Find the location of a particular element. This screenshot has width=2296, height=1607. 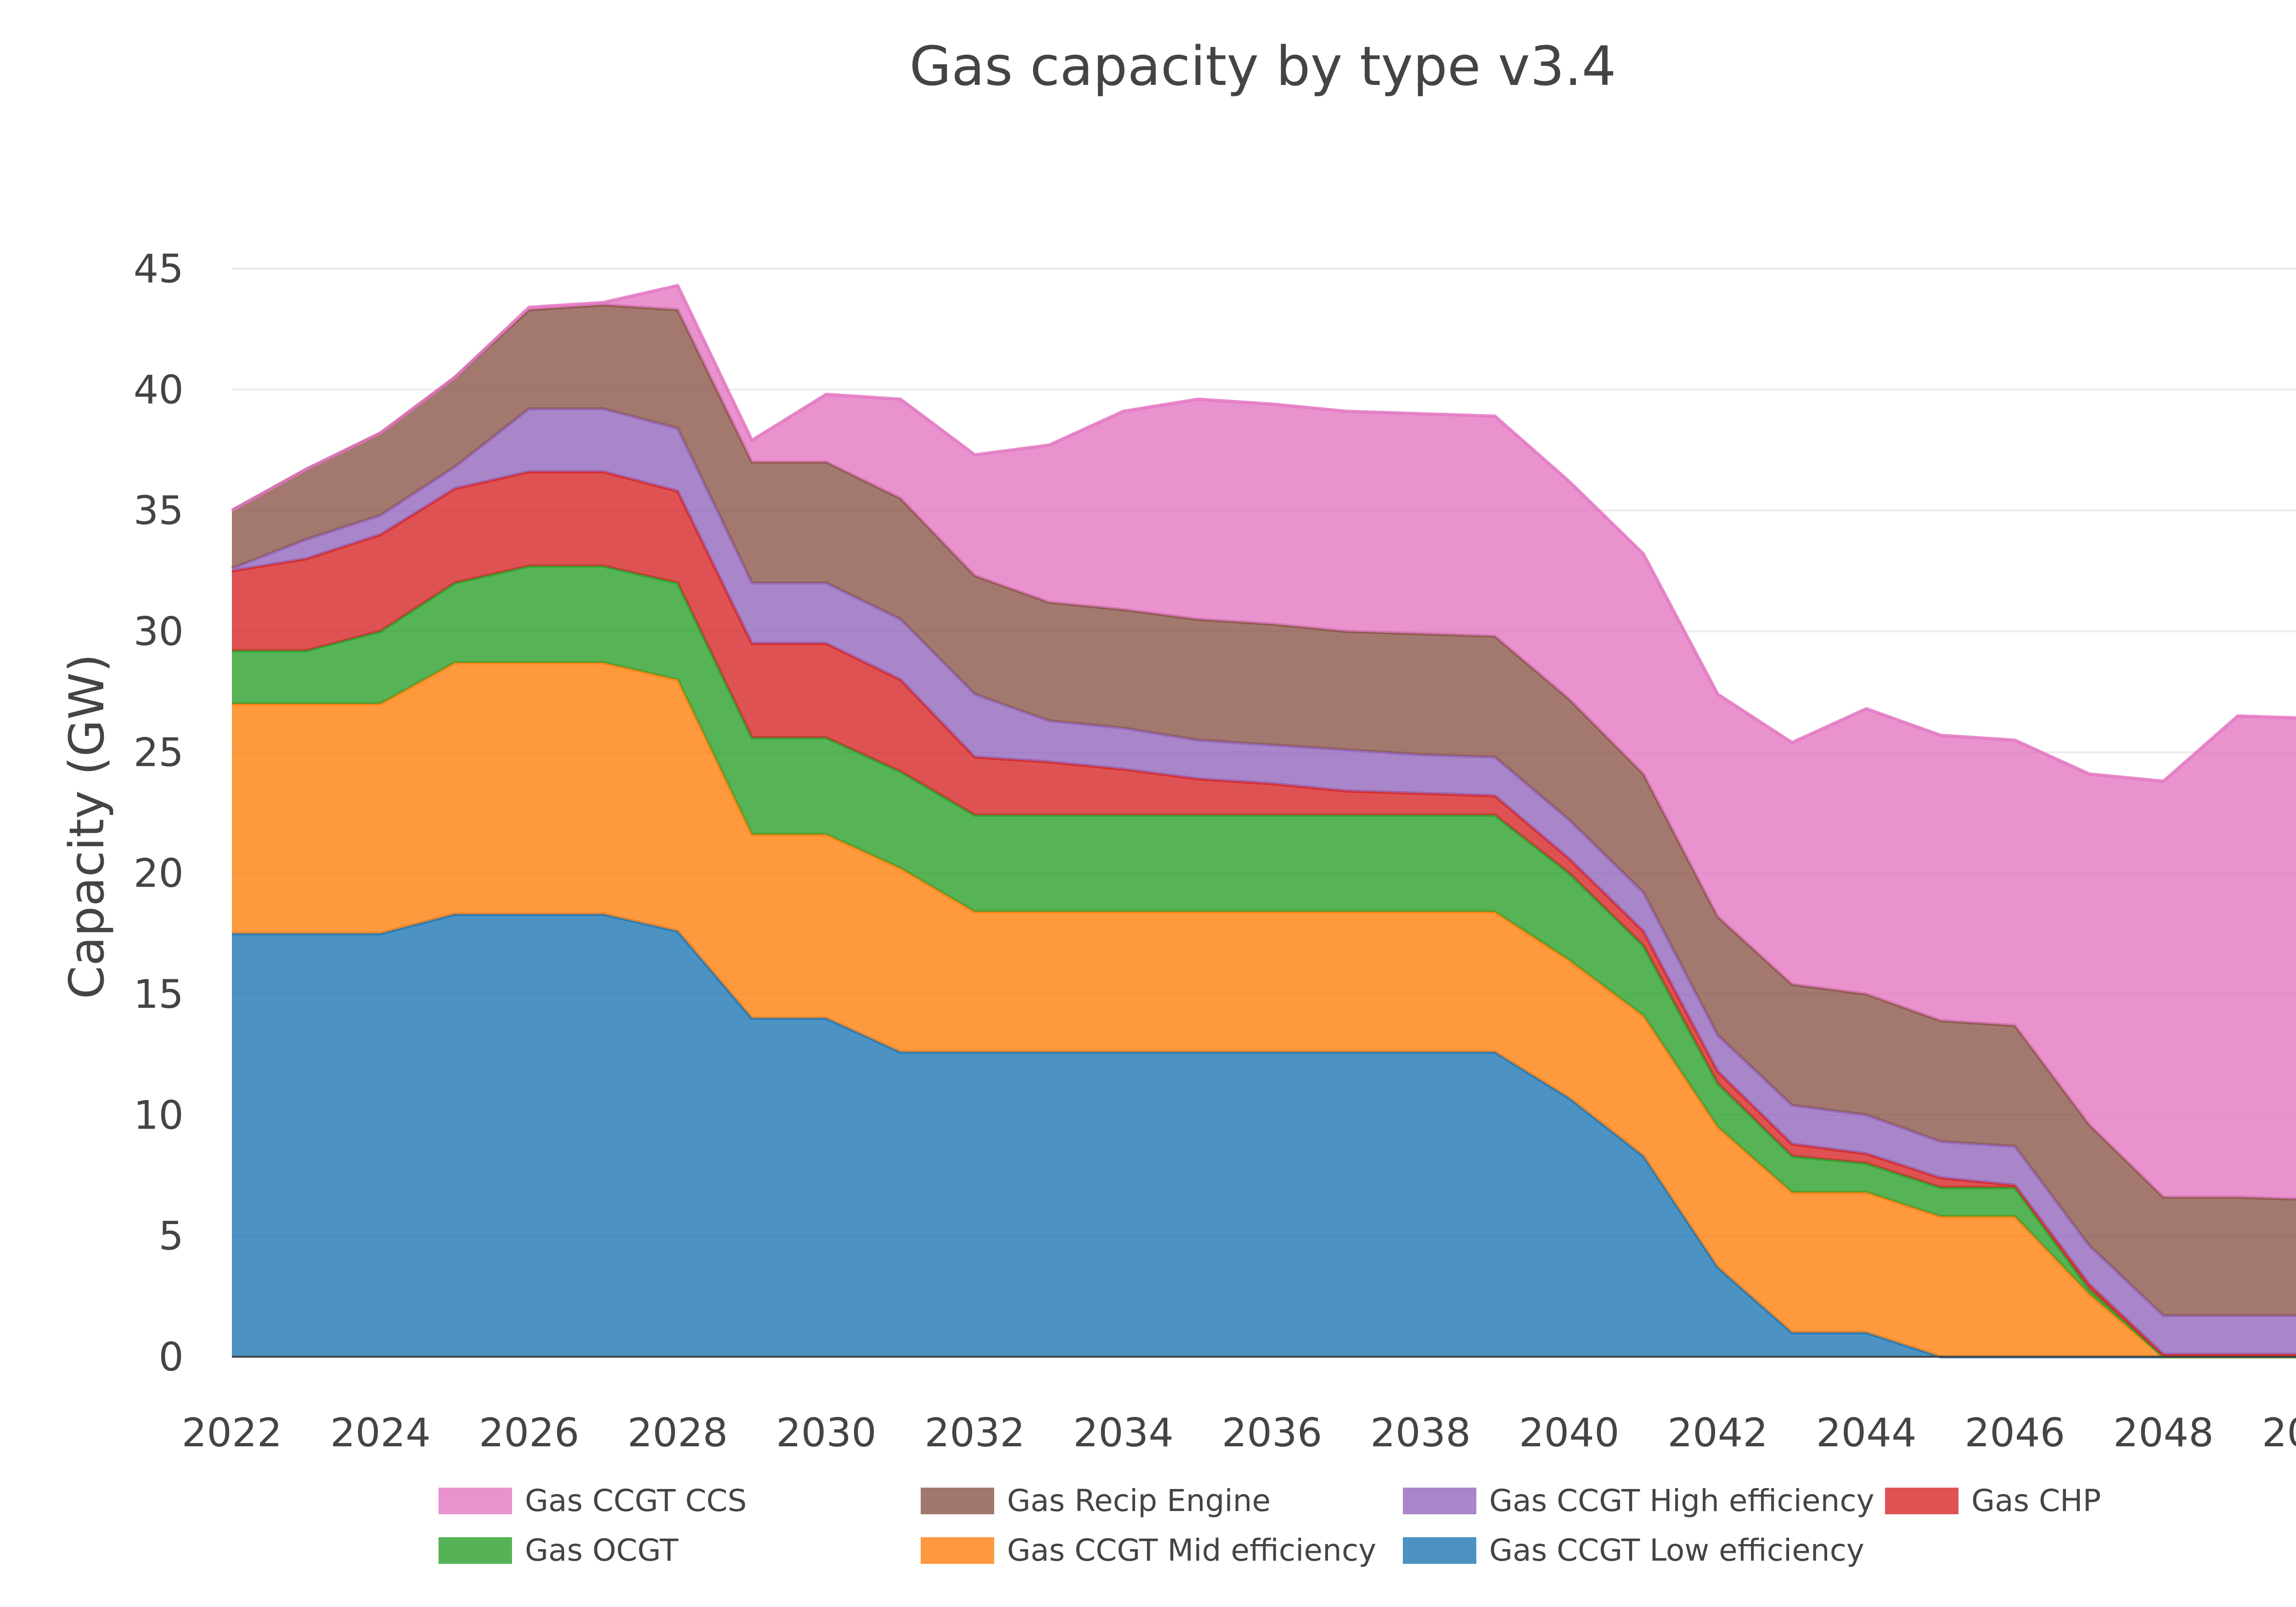

legend-item: Gas Recip Engine is located at coordinates (1096, 1500).